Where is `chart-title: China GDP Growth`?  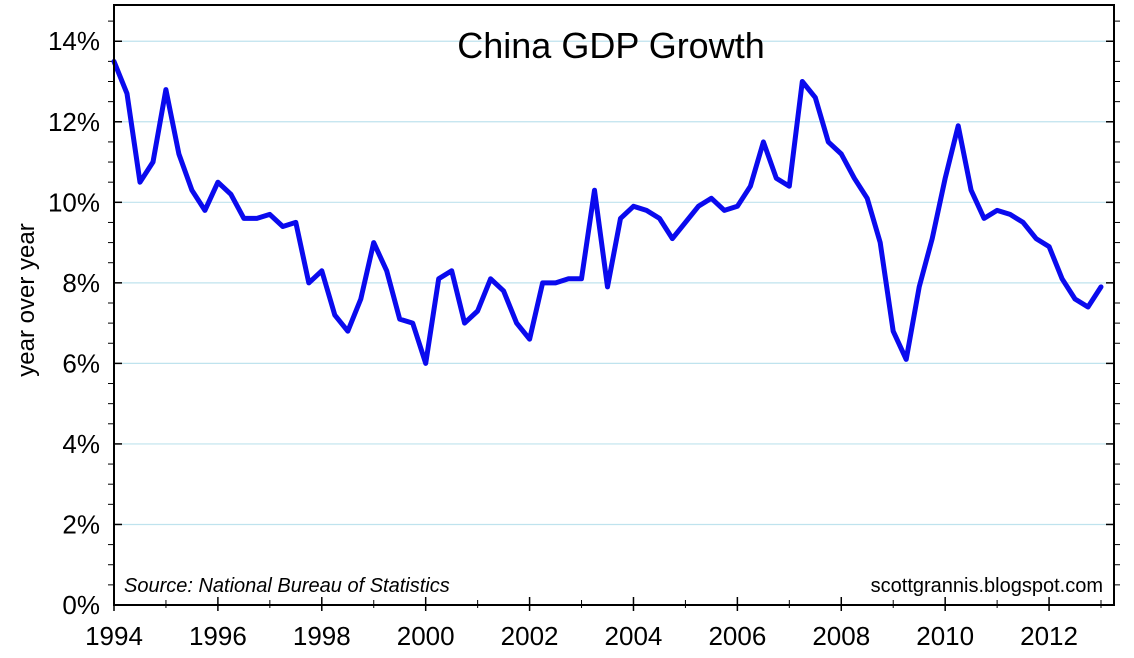
chart-title: China GDP Growth is located at coordinates (610, 45).